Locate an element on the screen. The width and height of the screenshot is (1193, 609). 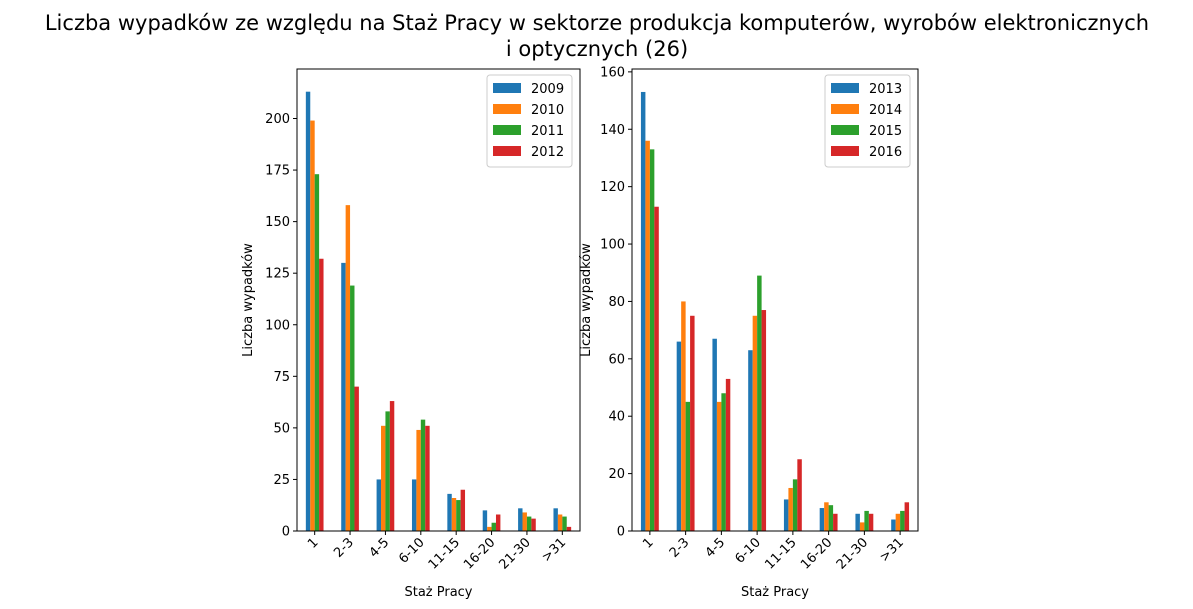
x-tick-label: 6-10 is located at coordinates (747, 550).